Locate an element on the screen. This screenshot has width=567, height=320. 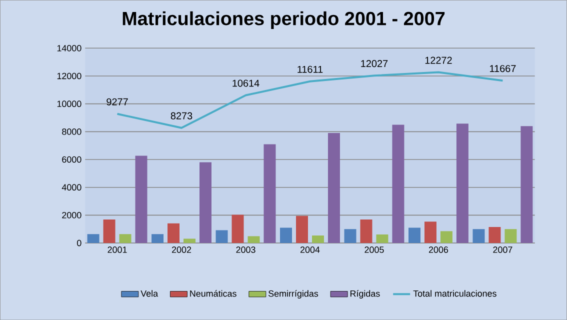
x-tick-label: 2004 is located at coordinates (310, 249).